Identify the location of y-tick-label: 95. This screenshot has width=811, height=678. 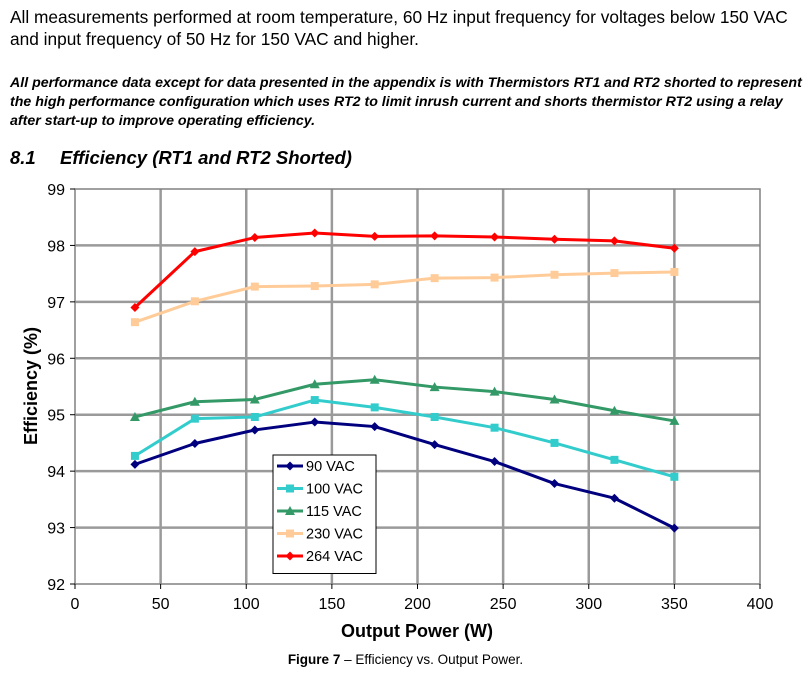
(56, 416).